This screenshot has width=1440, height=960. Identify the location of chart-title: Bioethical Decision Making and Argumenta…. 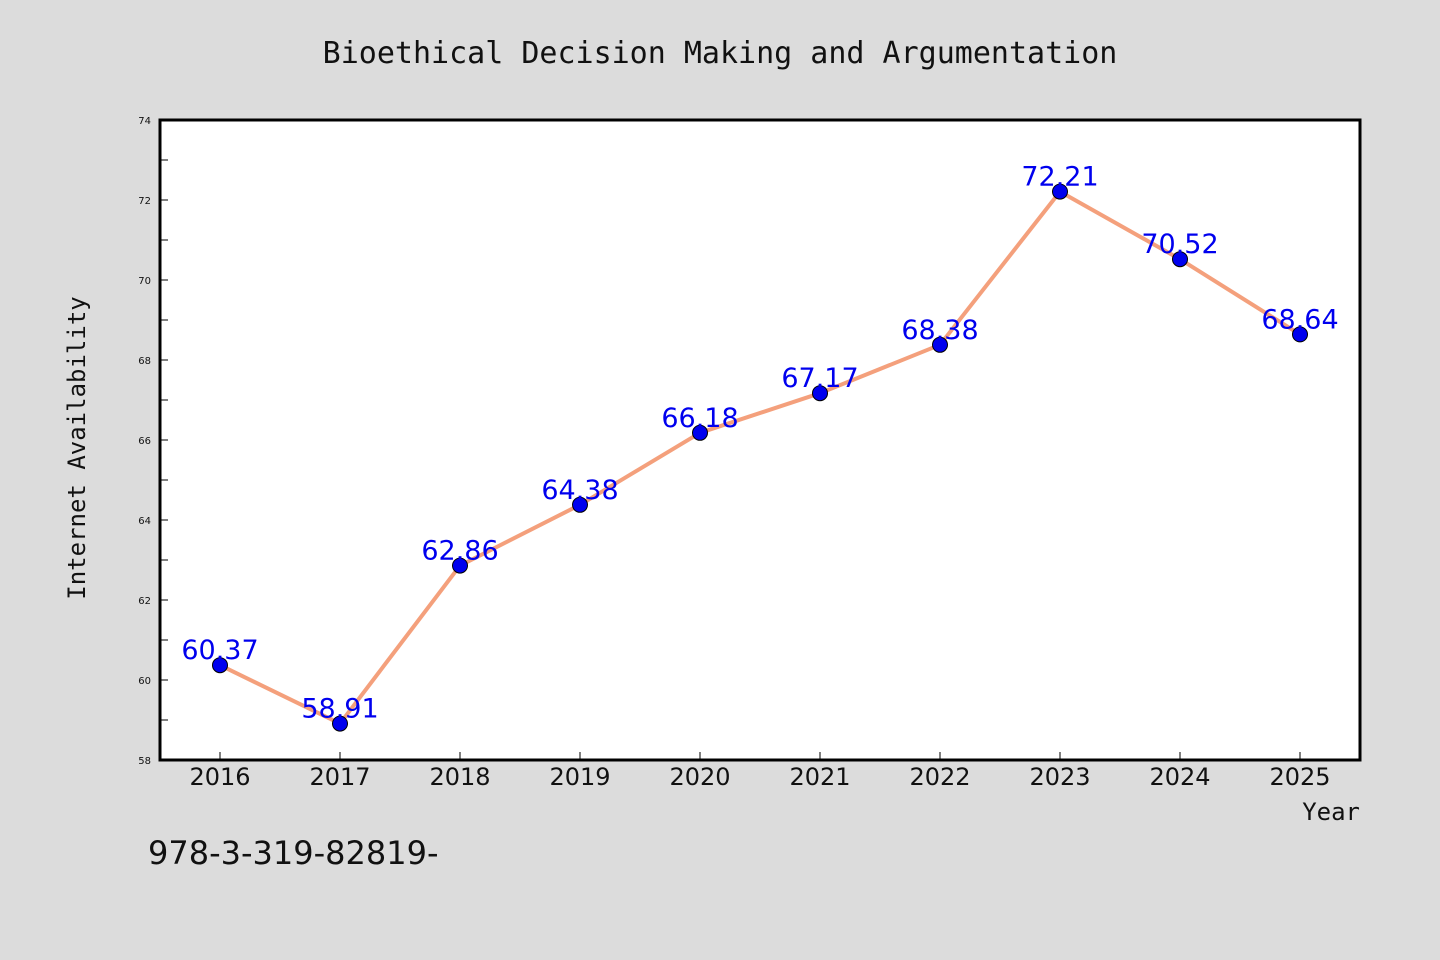
(720, 53).